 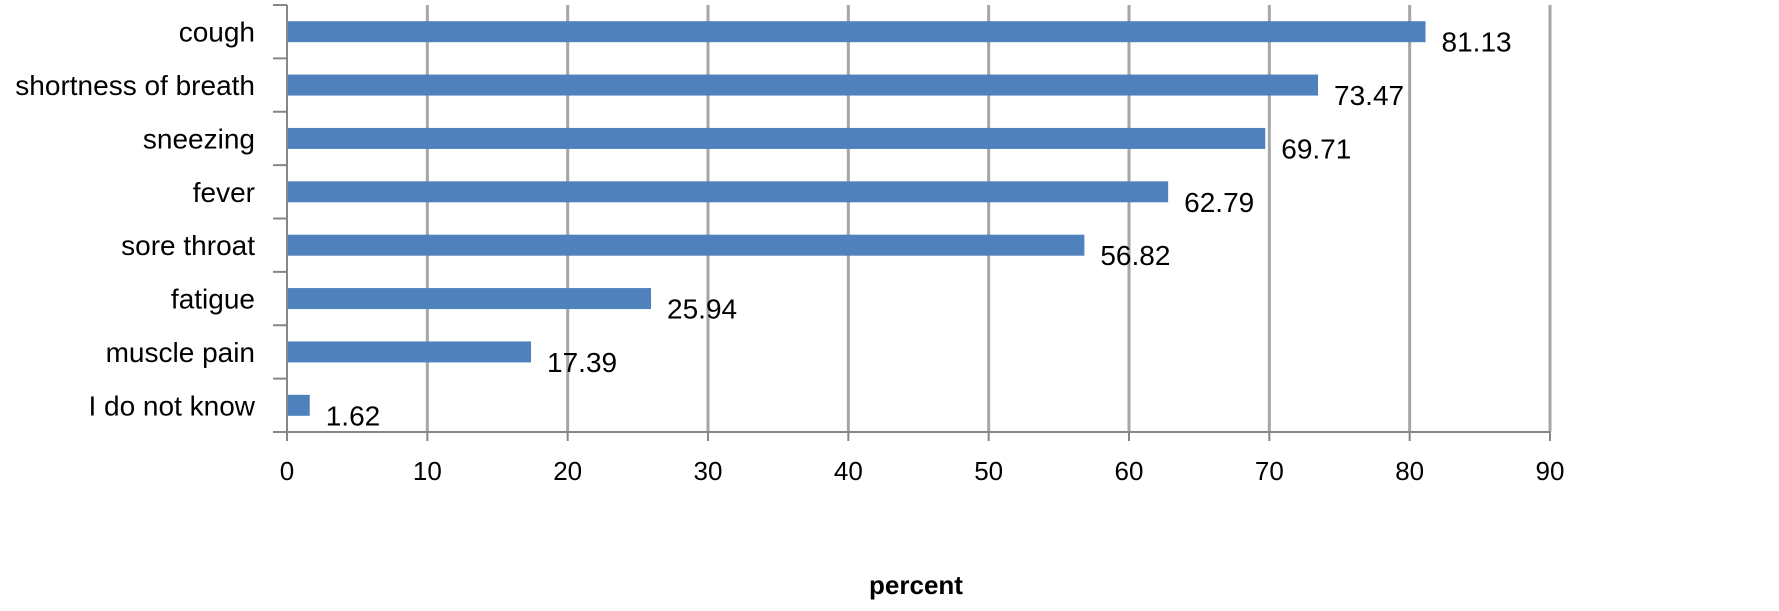 I want to click on x-tick-label: 60, so click(x=1129, y=471).